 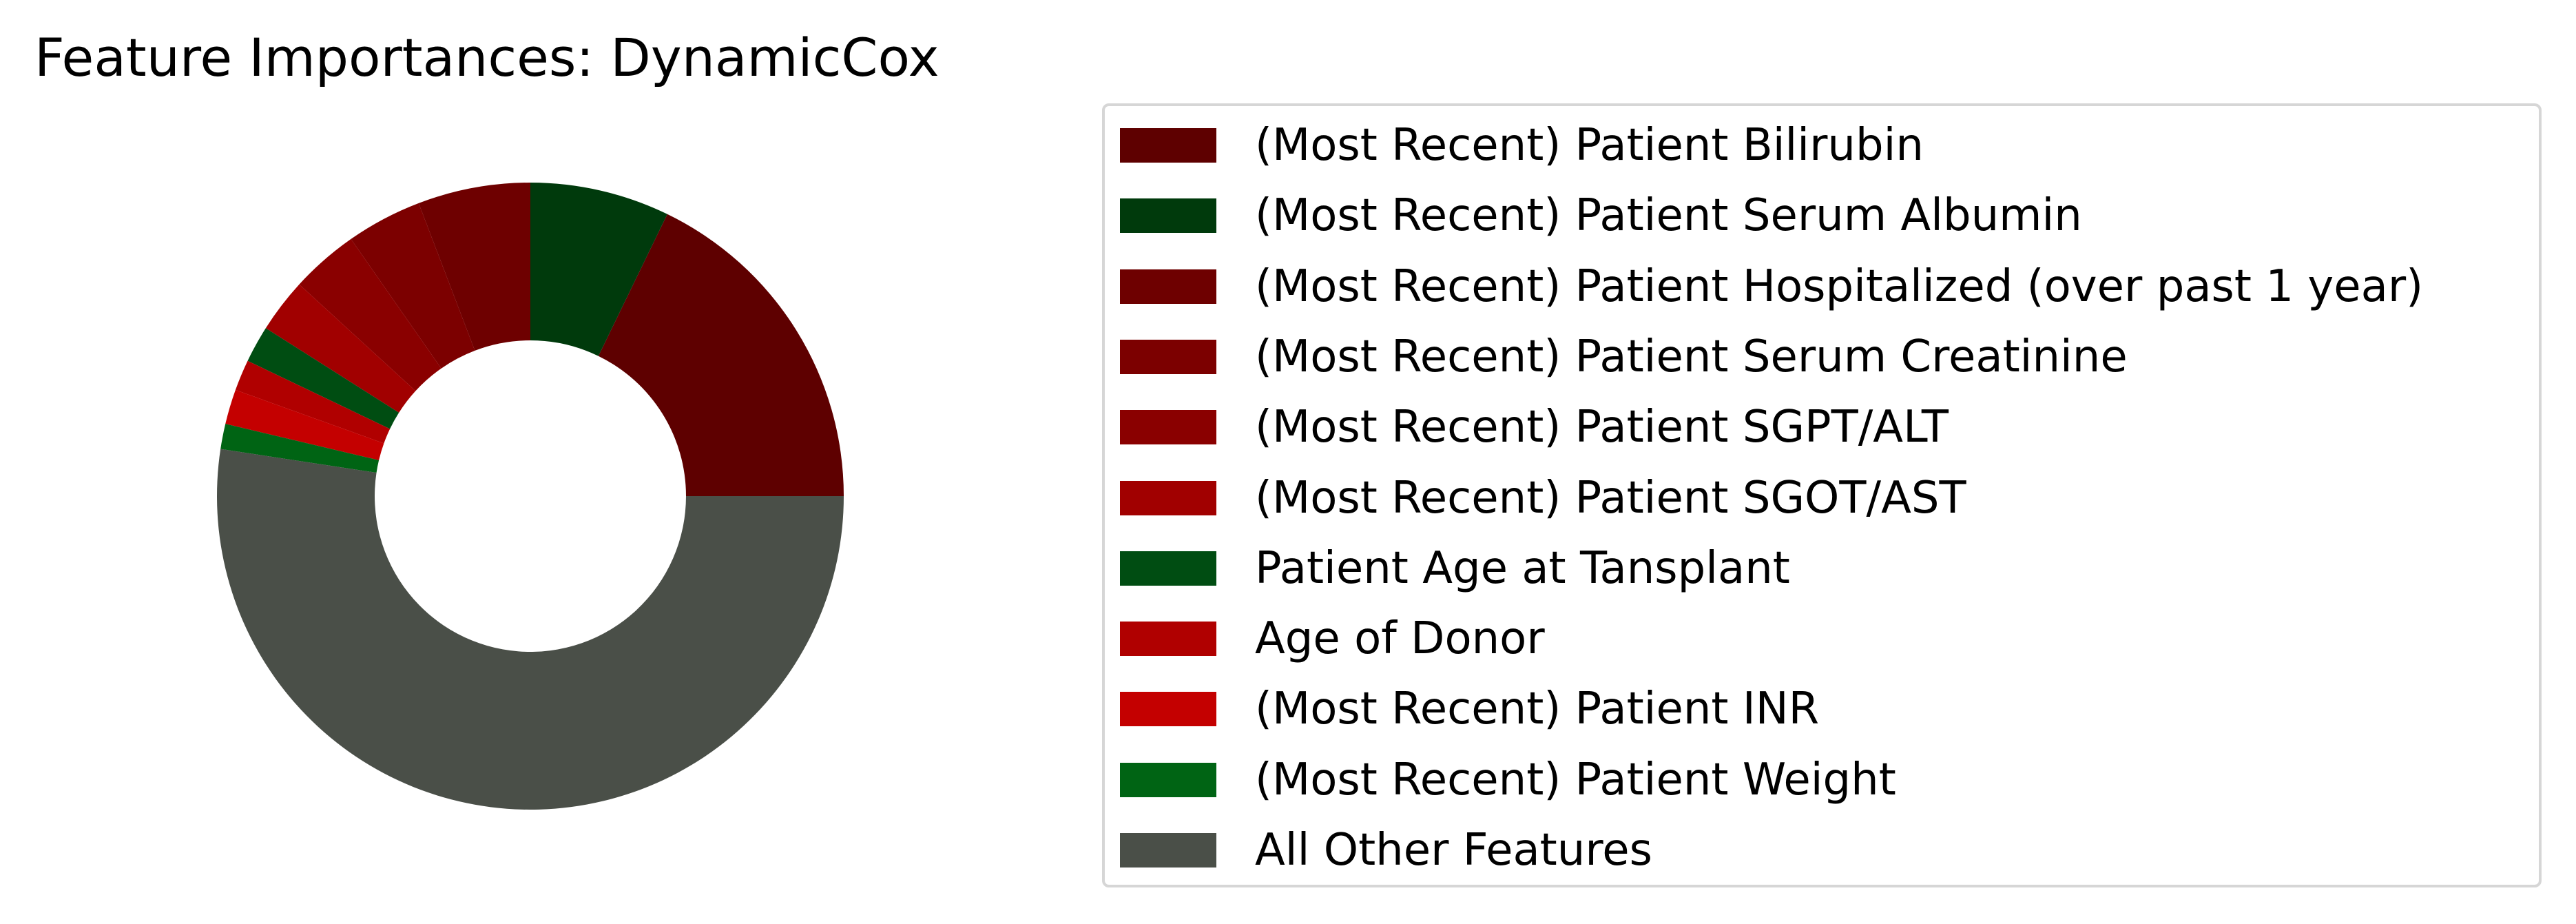 I want to click on legend-item: (Most Recent) Patient SGPT/ALT, so click(x=1534, y=427).